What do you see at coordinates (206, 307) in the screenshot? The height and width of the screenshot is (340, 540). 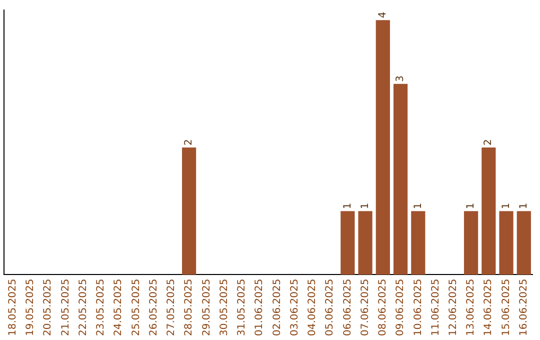 I see `x-tick-label: 29.05.2025` at bounding box center [206, 307].